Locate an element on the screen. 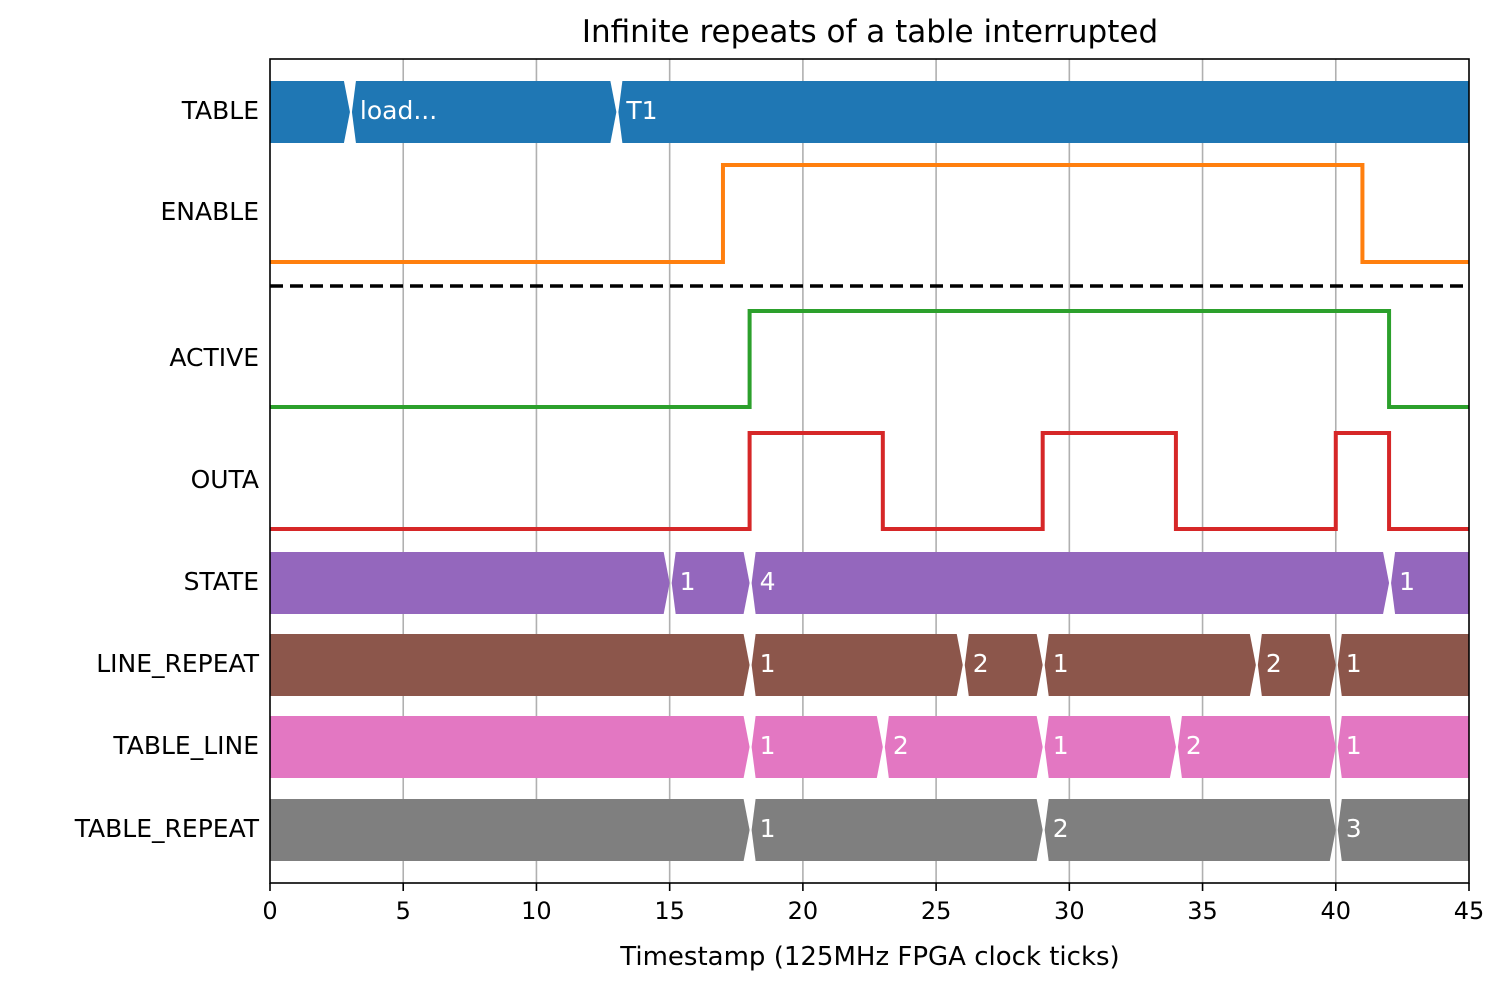 Image resolution: width=1500 pixels, height=984 pixels. signal-enable is located at coordinates (869, 213).